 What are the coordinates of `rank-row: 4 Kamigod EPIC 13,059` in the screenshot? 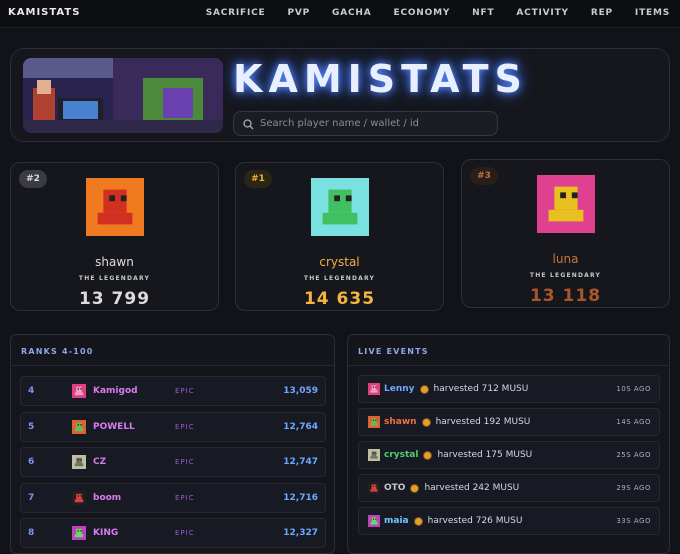 It's located at (173, 391).